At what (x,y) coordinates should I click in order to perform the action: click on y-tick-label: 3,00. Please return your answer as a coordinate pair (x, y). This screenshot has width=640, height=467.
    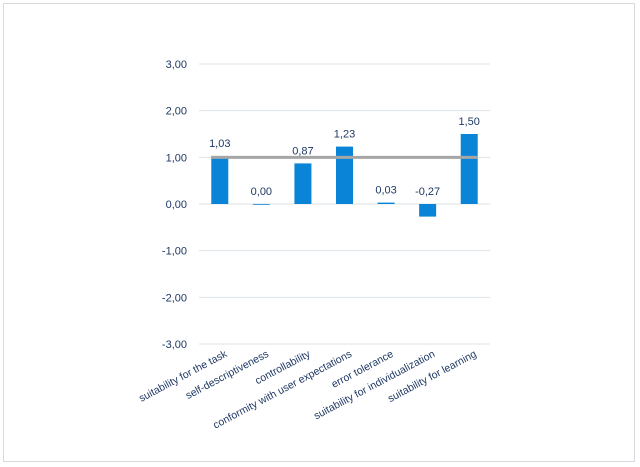
    Looking at the image, I should click on (176, 65).